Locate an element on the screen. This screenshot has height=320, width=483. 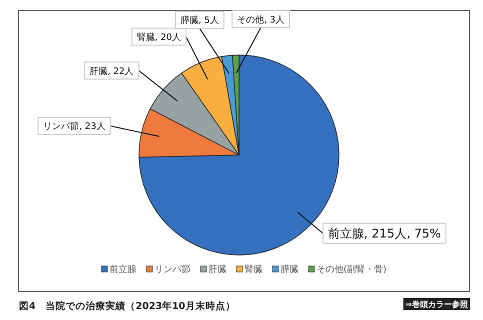
data-label: 腎臓, 20人 is located at coordinates (159, 37).